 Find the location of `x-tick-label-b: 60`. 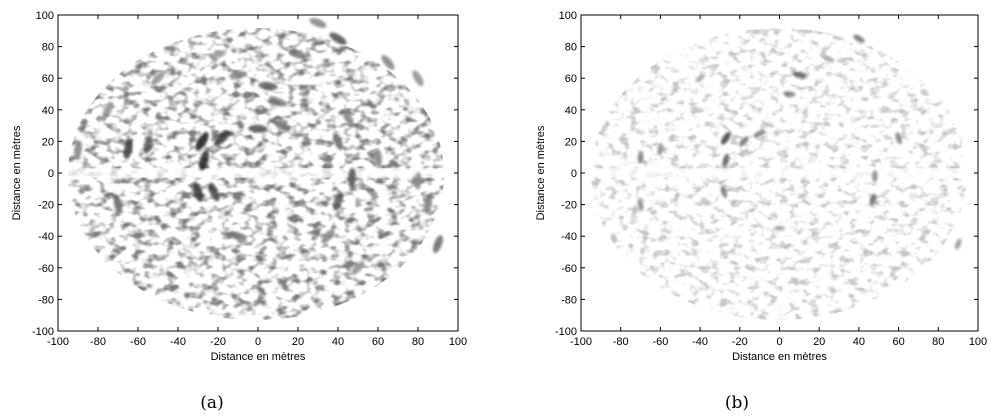

x-tick-label-b: 60 is located at coordinates (898, 342).